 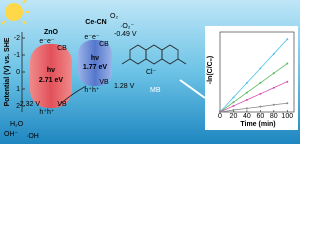 I want to click on inset-x-tick-label: 0, so click(x=220, y=116).